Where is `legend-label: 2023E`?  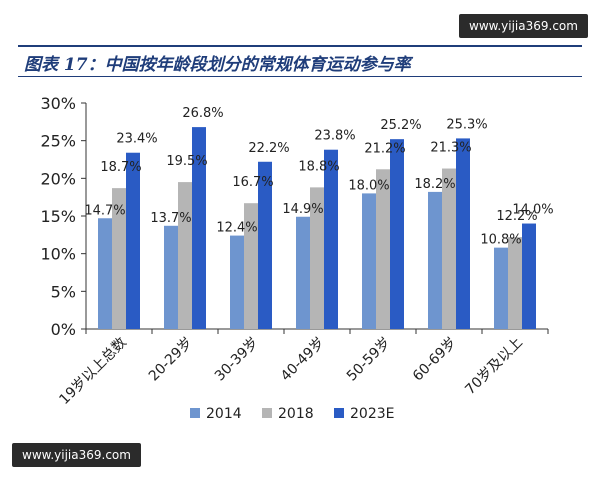 legend-label: 2023E is located at coordinates (372, 414).